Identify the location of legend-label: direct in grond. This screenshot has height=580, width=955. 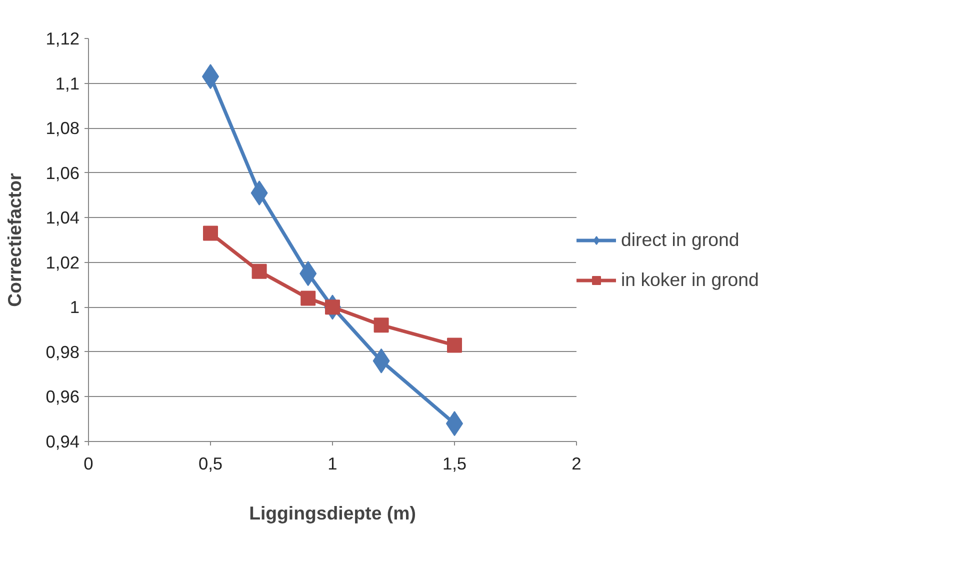
(680, 240).